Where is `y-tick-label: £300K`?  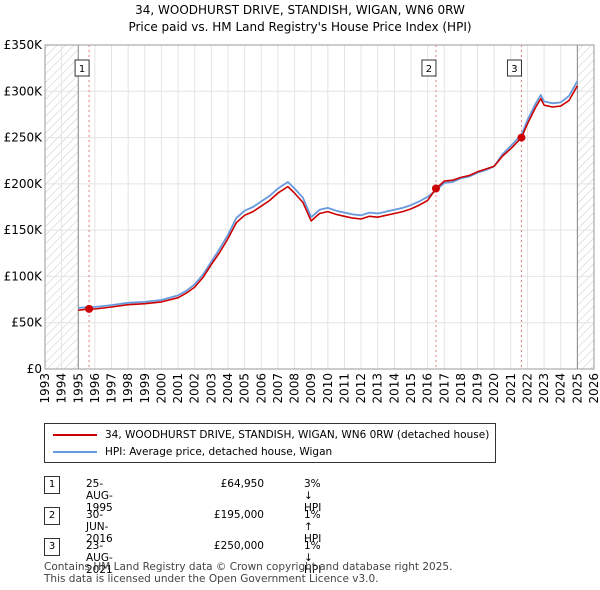 y-tick-label: £300K is located at coordinates (24, 91).